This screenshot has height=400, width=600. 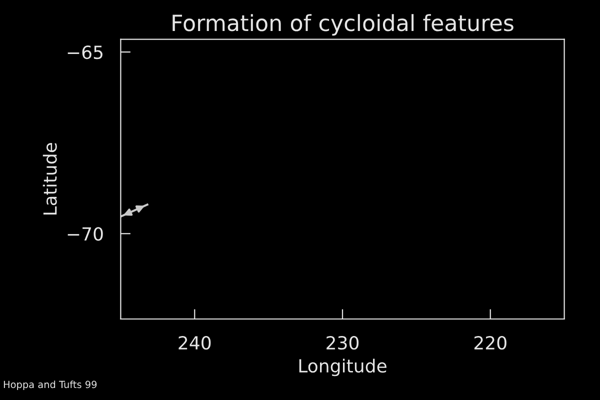 What do you see at coordinates (194, 343) in the screenshot?
I see `x-tick-label: 240` at bounding box center [194, 343].